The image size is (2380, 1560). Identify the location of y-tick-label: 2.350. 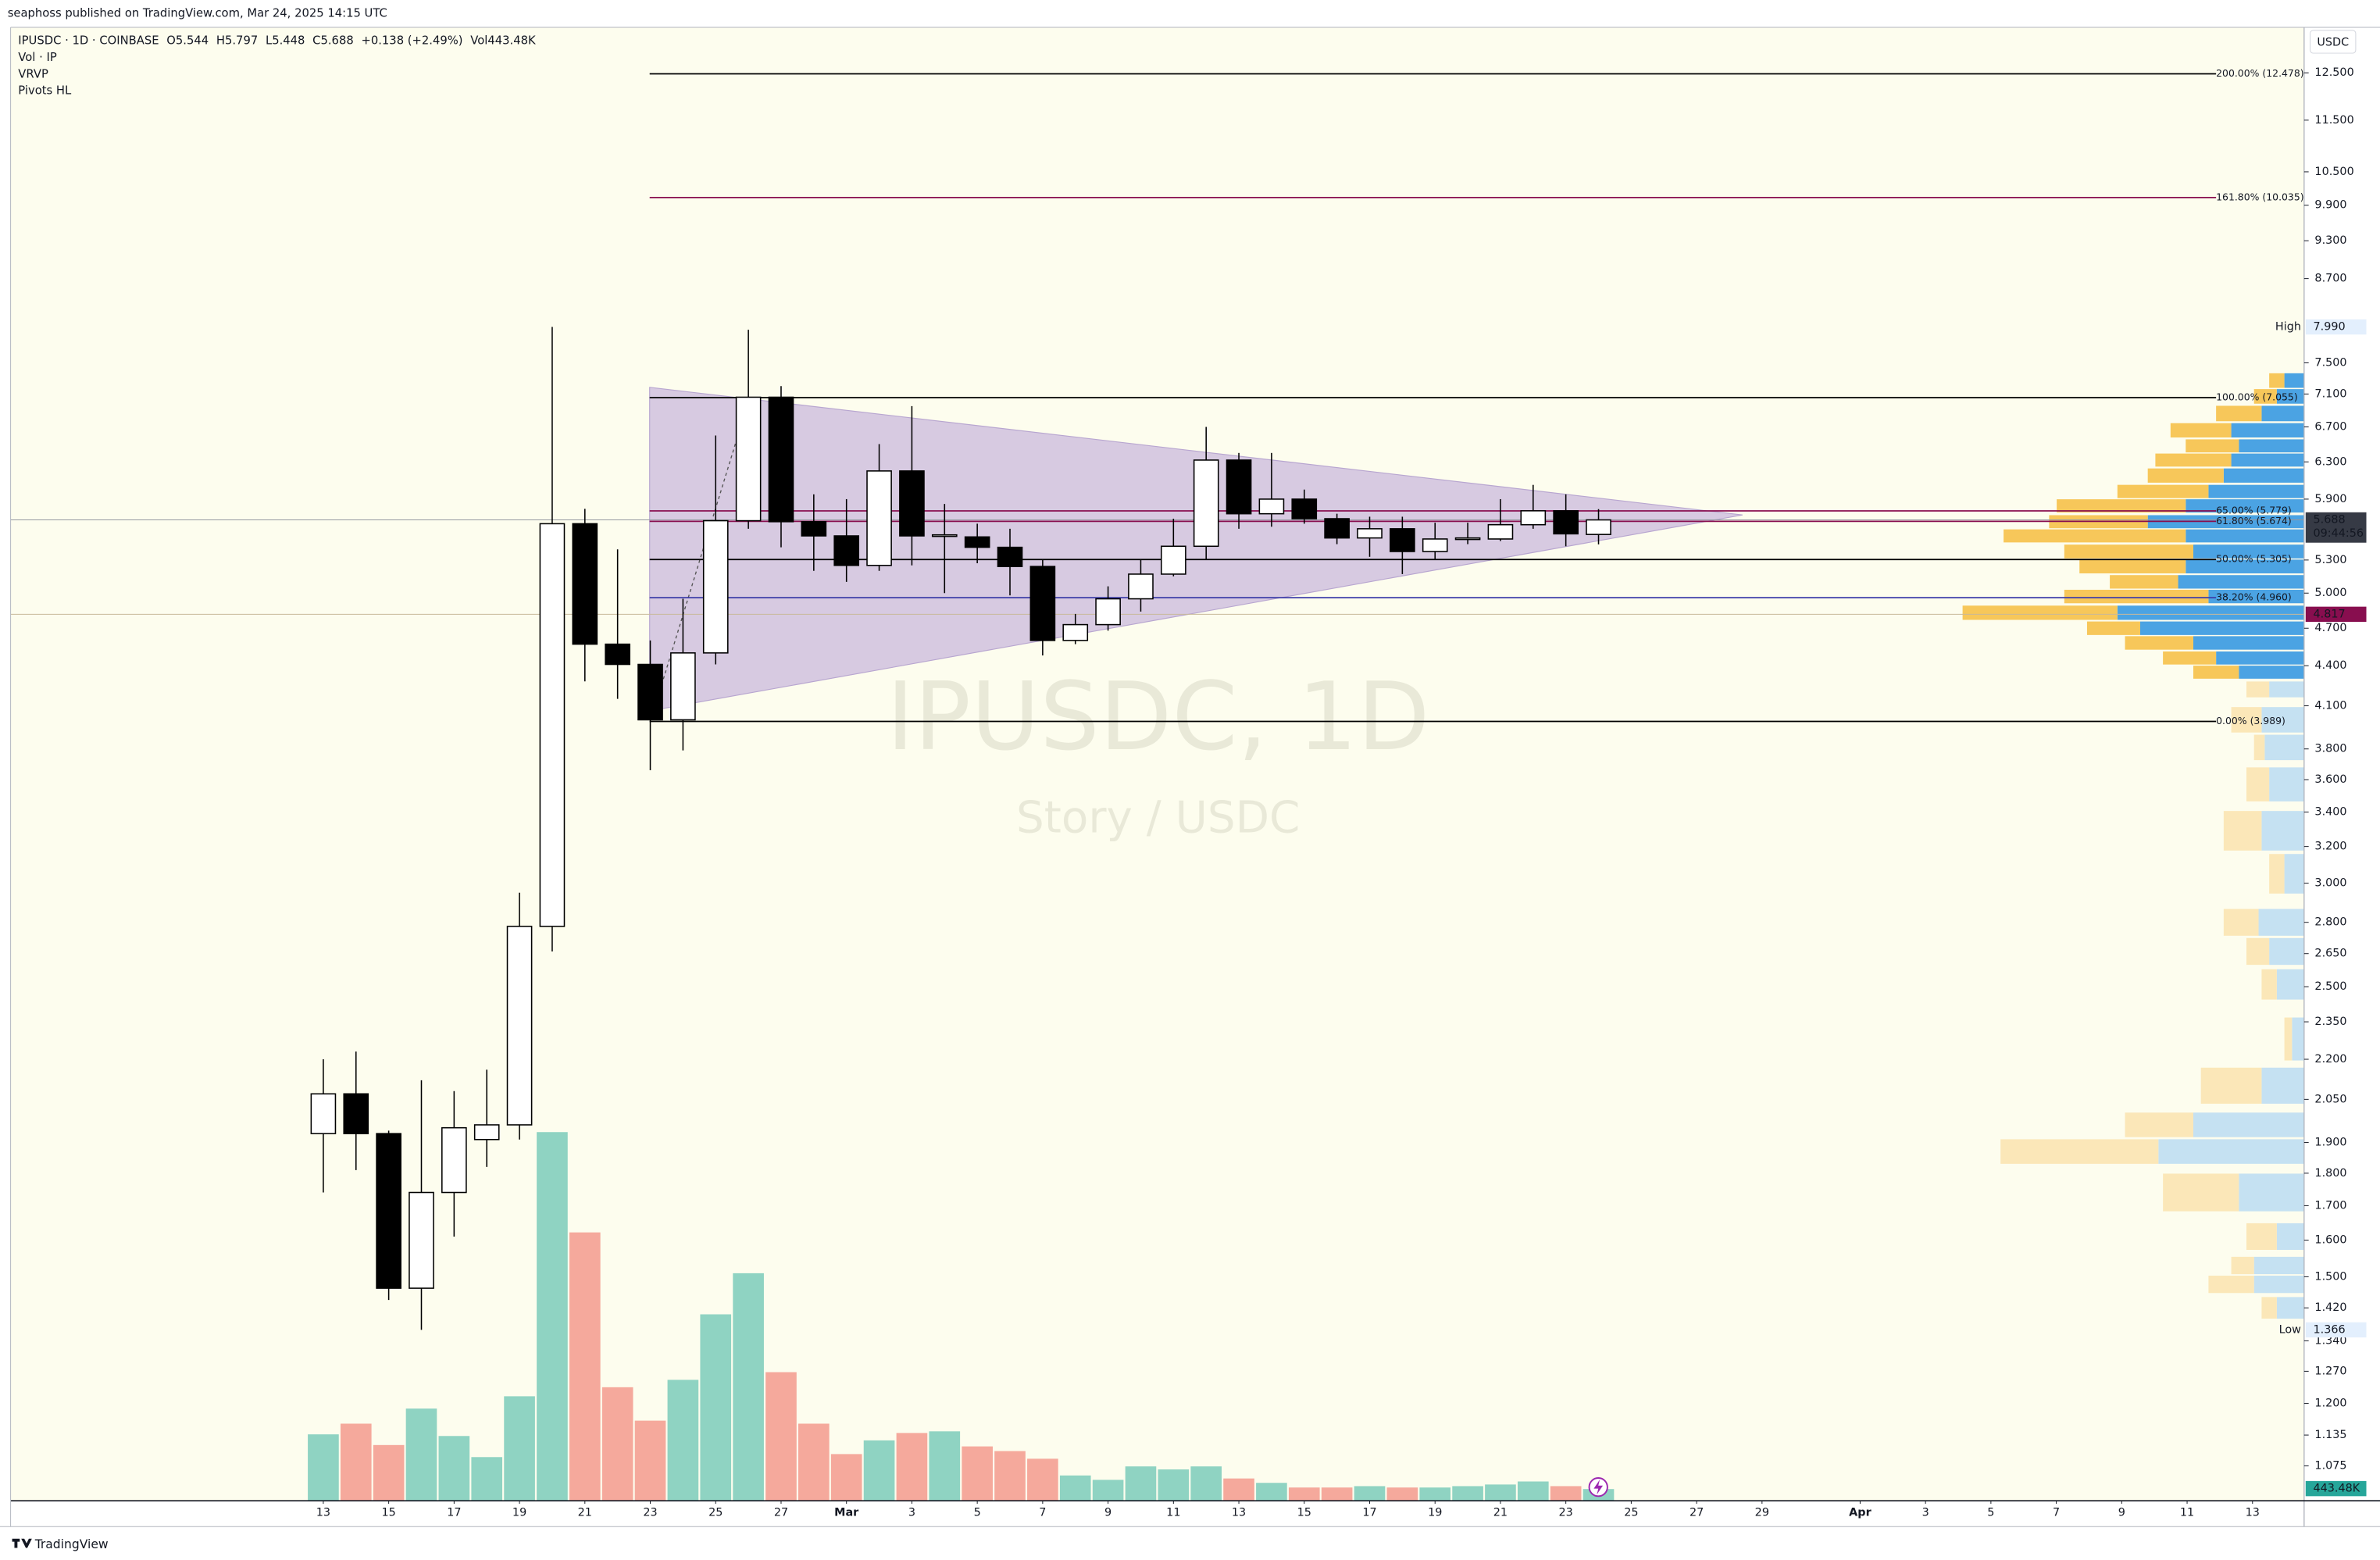
(2330, 1022).